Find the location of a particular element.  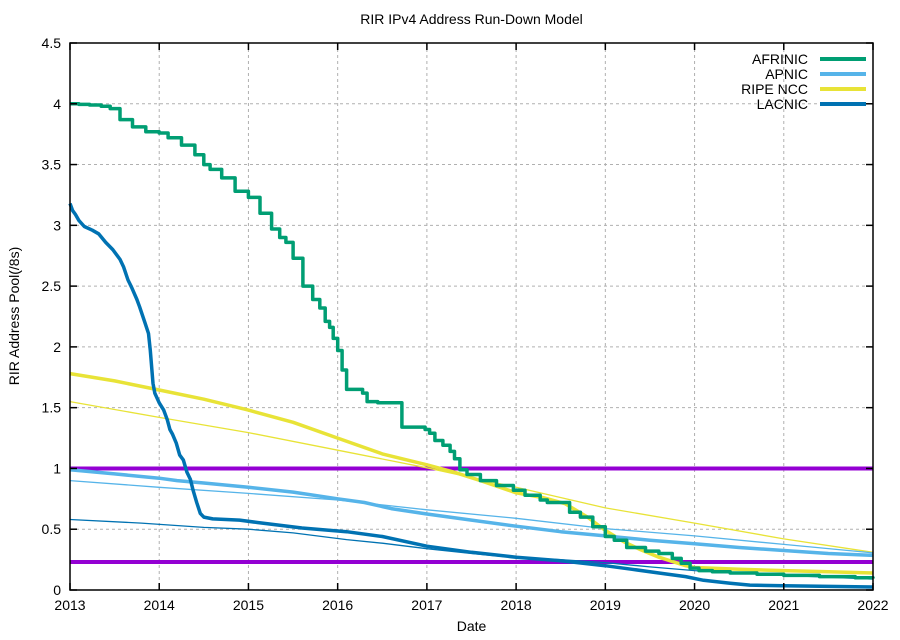

x-tick-label: 2013 is located at coordinates (69, 605).